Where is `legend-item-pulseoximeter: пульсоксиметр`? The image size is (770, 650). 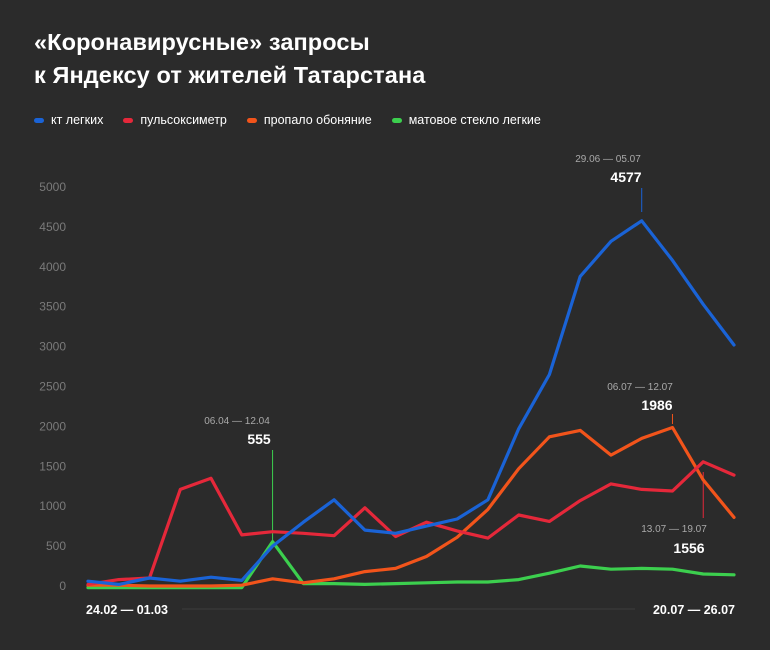 legend-item-pulseoximeter: пульсоксиметр is located at coordinates (175, 120).